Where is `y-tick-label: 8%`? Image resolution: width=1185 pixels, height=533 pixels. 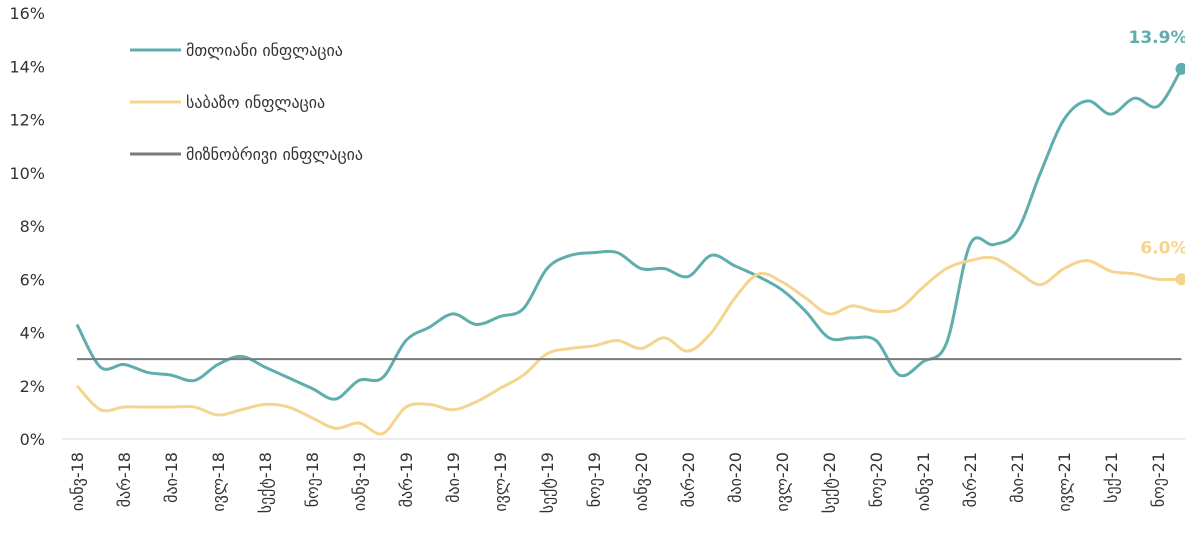 y-tick-label: 8% is located at coordinates (32, 226).